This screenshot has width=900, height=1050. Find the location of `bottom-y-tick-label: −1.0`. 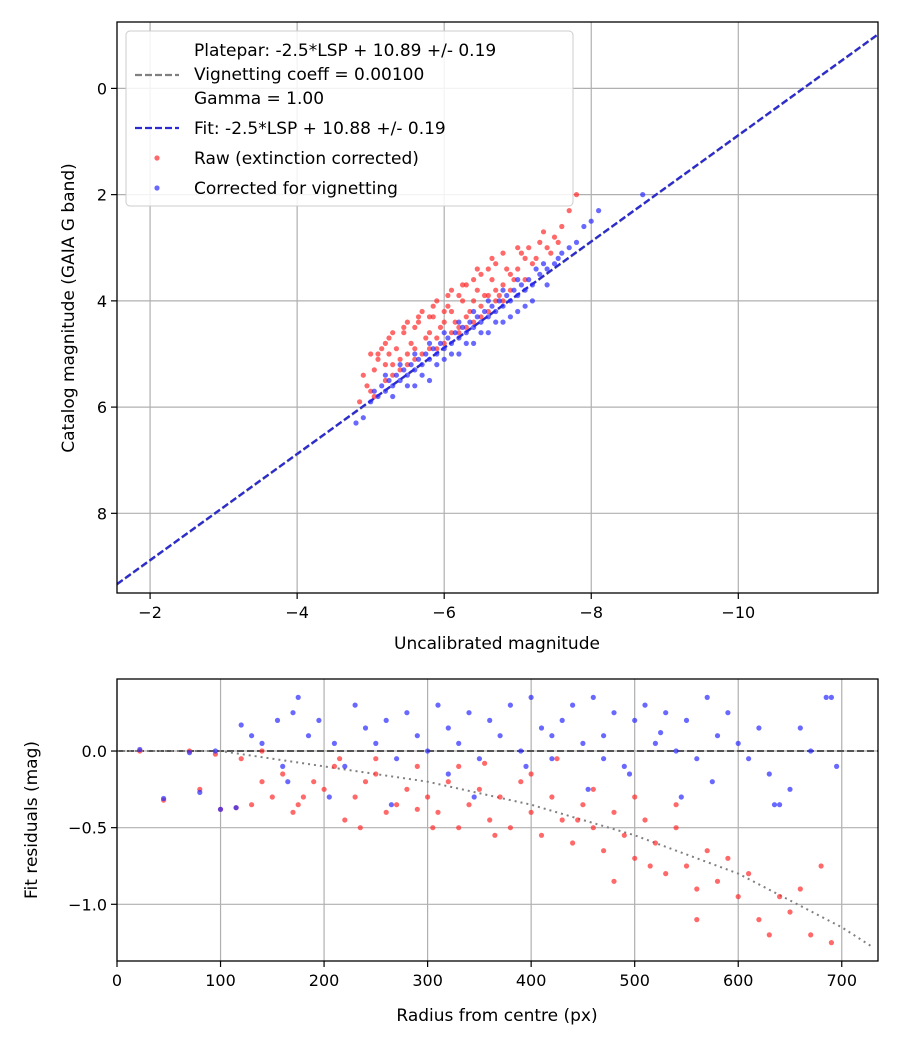

bottom-y-tick-label: −1.0 is located at coordinates (87, 904).